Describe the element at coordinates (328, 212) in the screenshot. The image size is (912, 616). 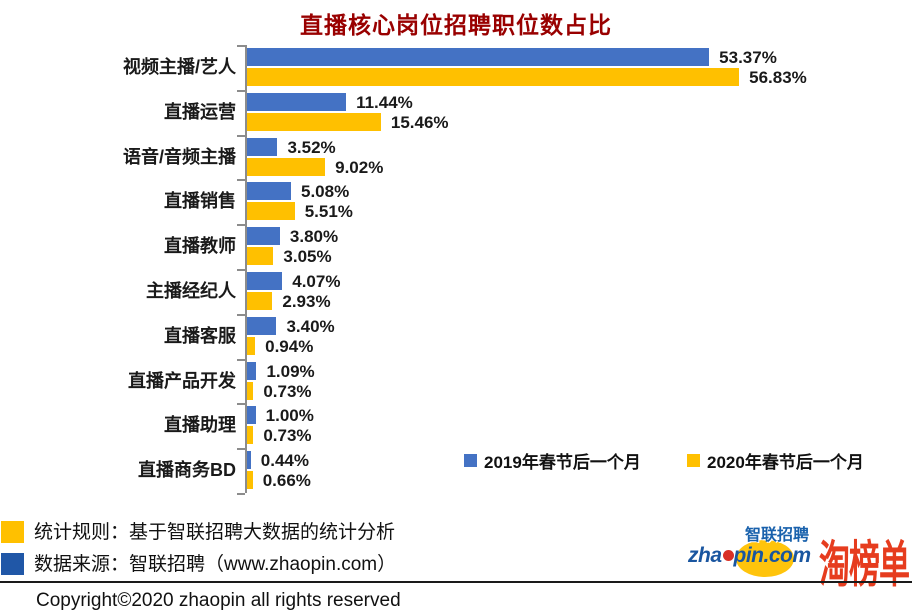
I see `bar-value-label: 5.51%` at that location.